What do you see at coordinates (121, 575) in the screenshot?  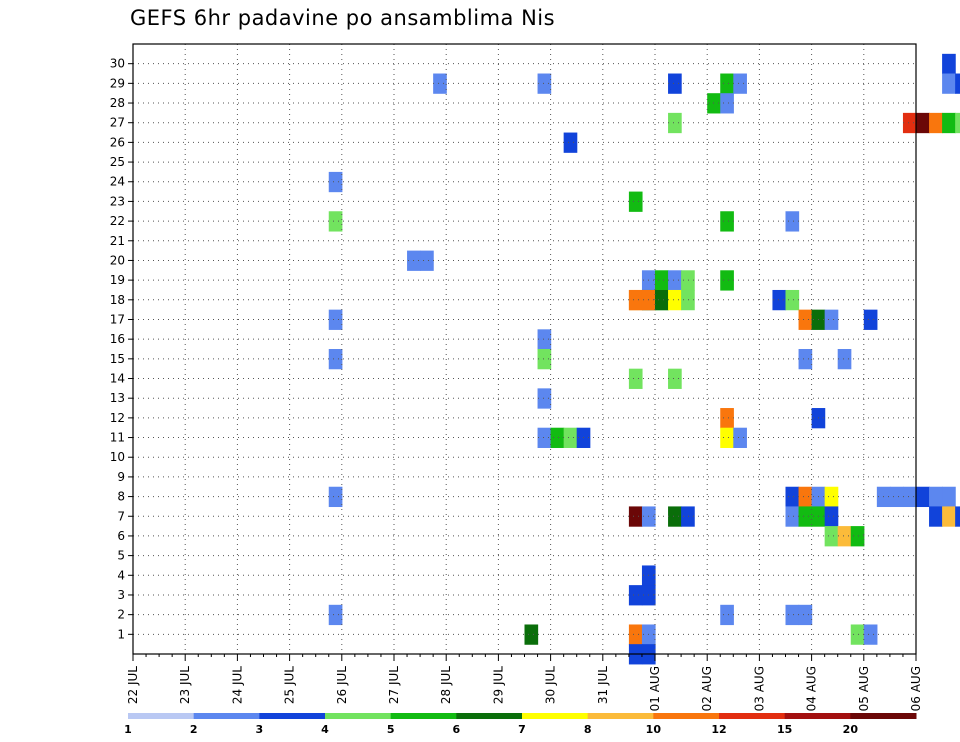 I see `y-tick-label: 4` at bounding box center [121, 575].